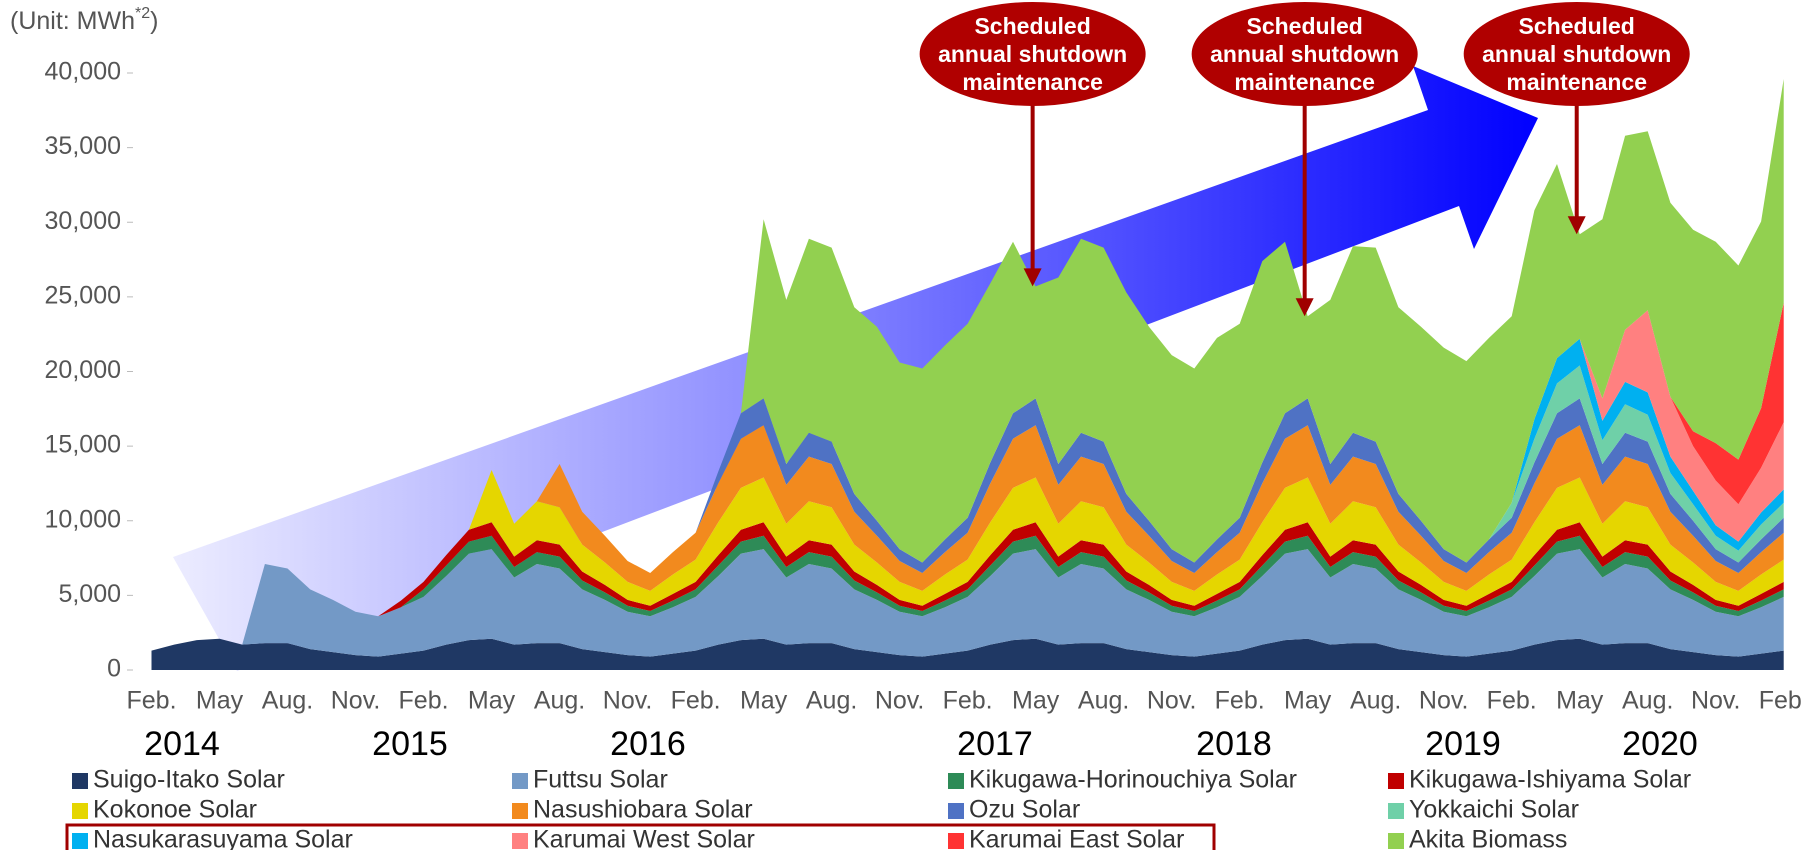  I want to click on y-tick-label: 0, so click(114, 669).